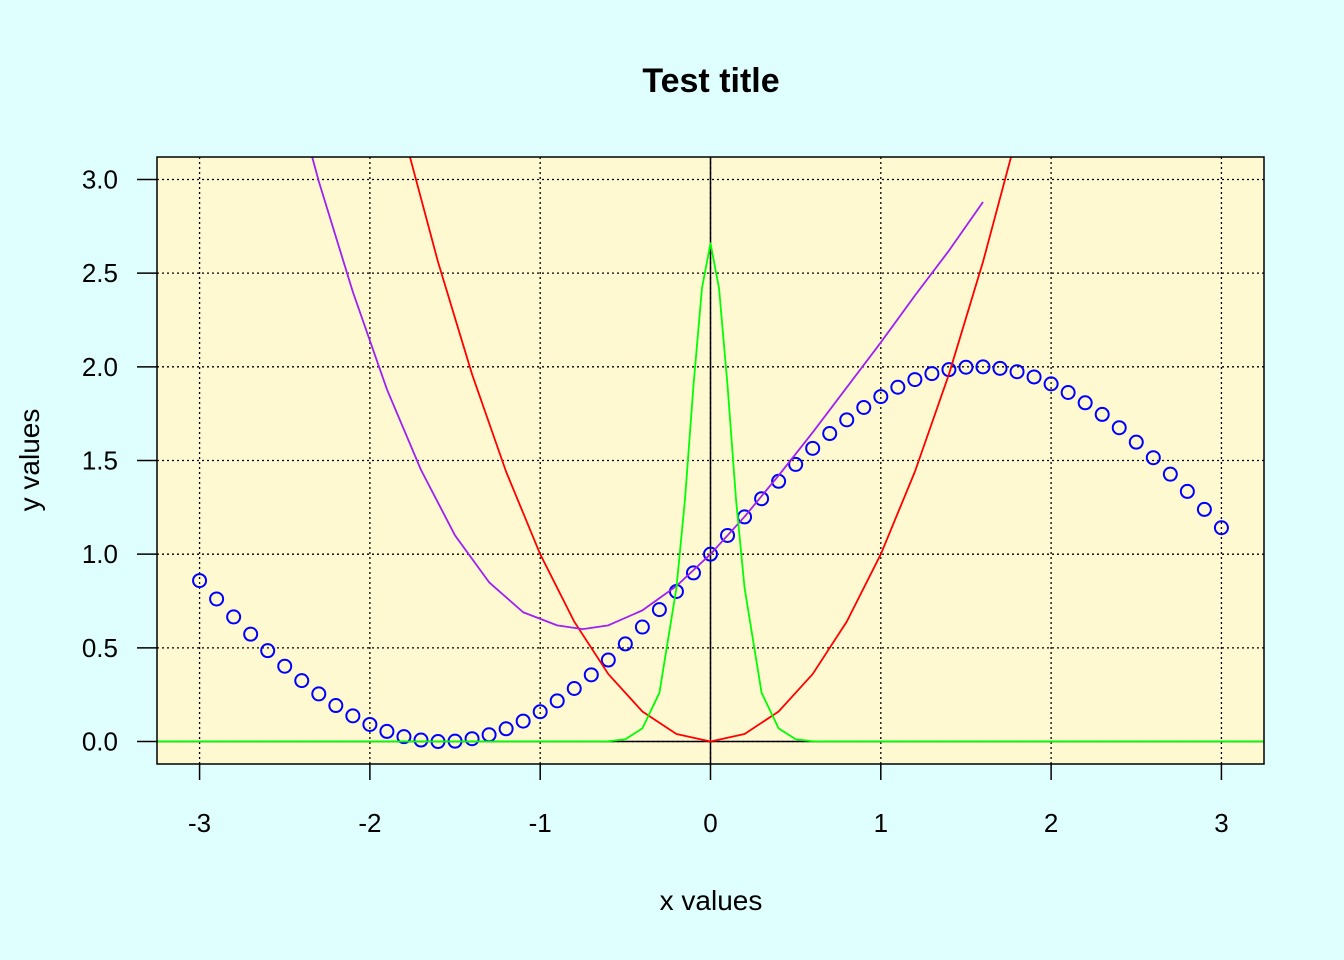 The height and width of the screenshot is (960, 1344). I want to click on y-axis-label: y values, so click(29, 460).